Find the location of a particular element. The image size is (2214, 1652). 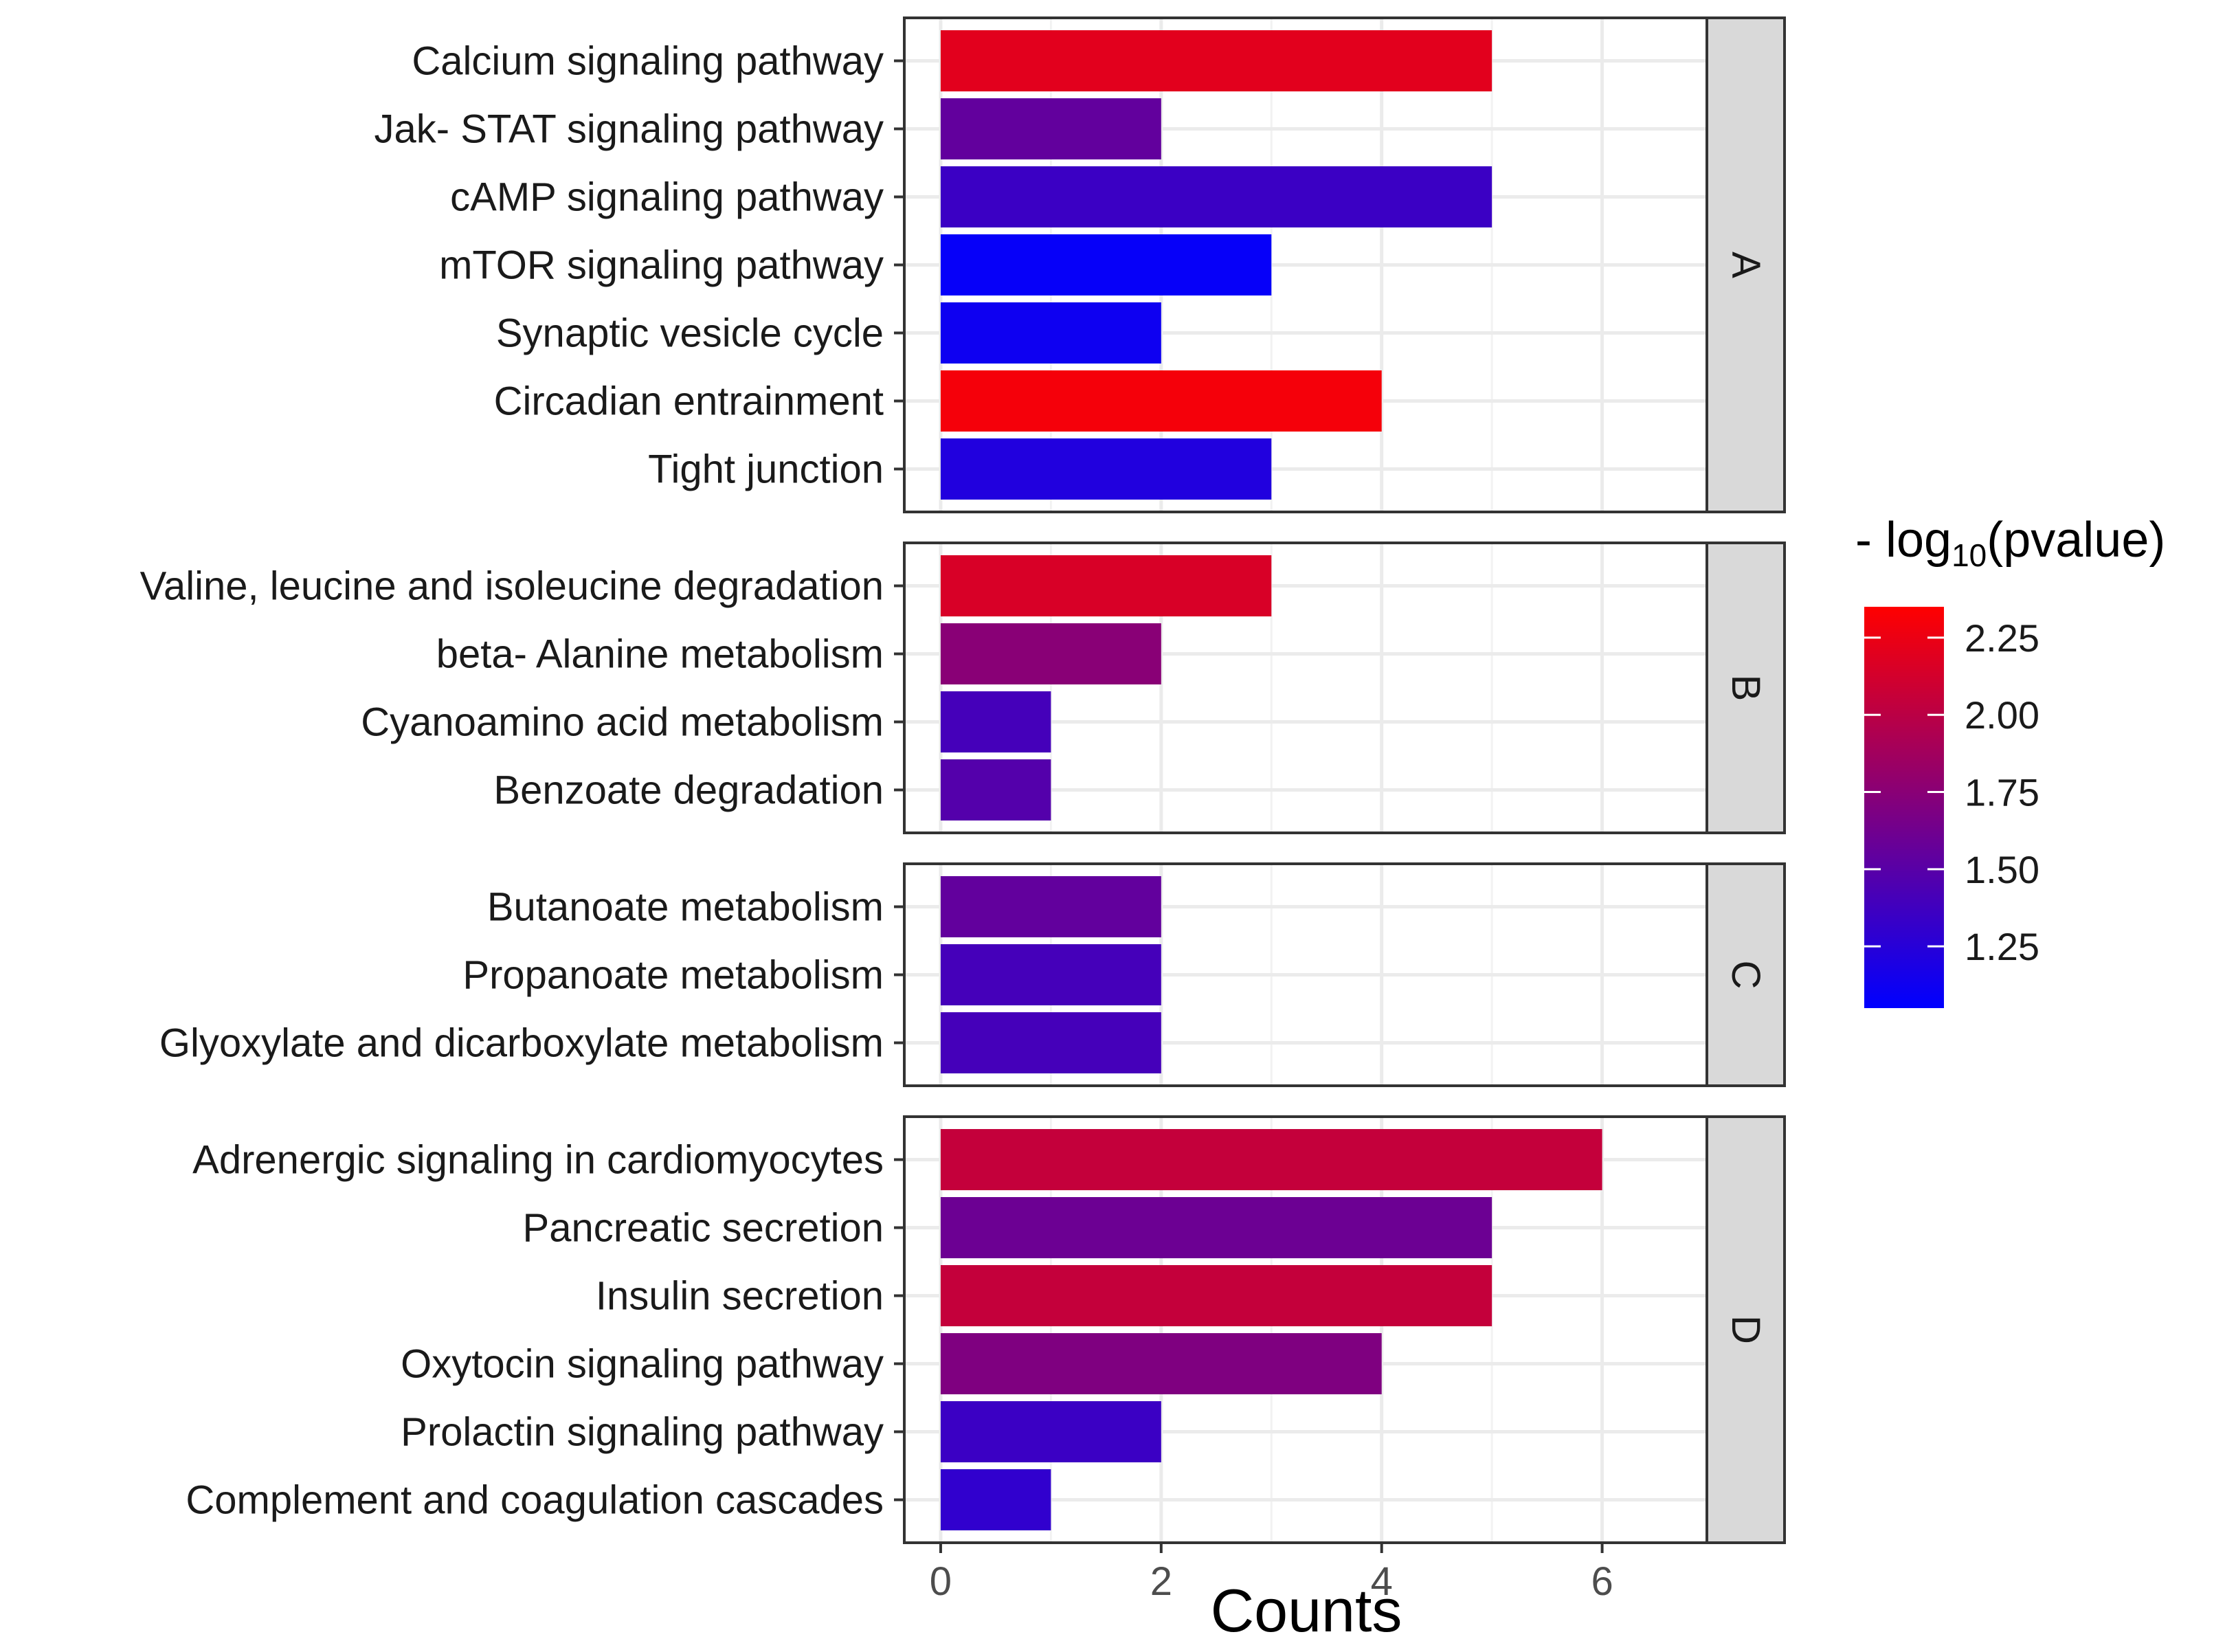

category-label: Jak- STAT signaling pathway is located at coordinates (629, 129).